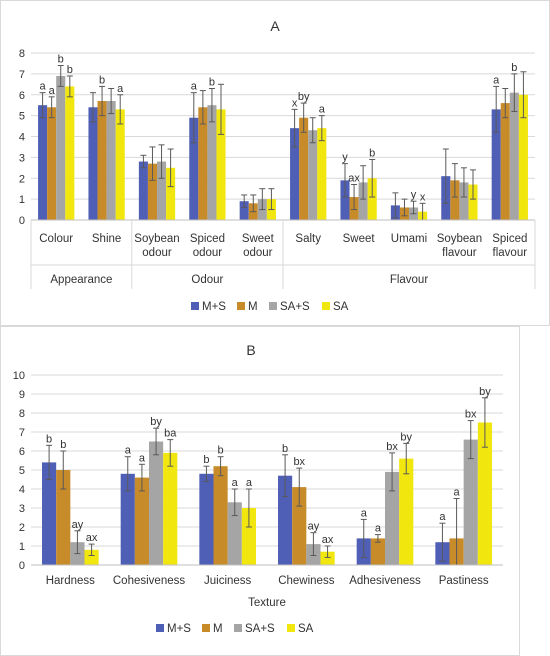 The image size is (550, 656). I want to click on significance-letter: x, so click(423, 197).